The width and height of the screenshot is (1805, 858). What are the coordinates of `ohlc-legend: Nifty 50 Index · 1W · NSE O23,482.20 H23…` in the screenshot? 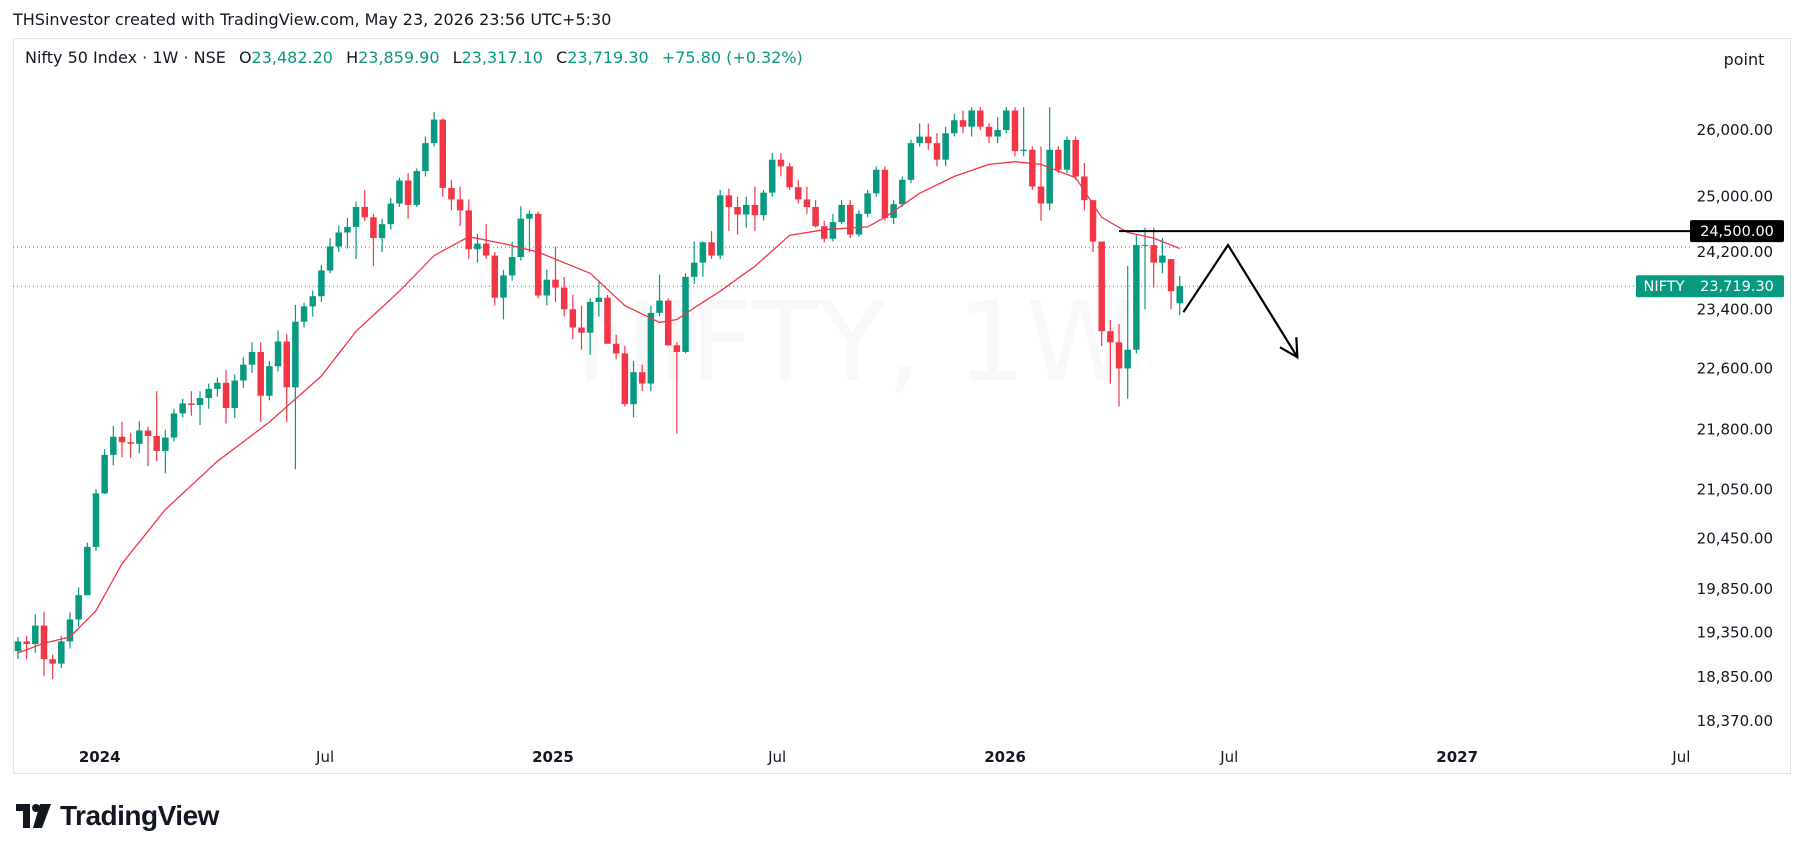 It's located at (414, 57).